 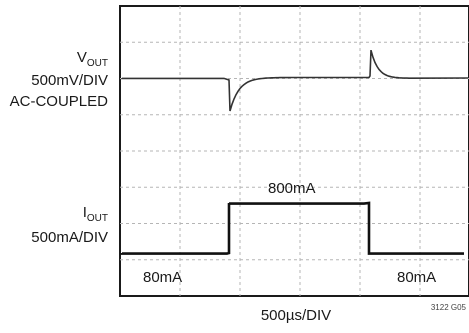 I want to click on x-scale-label: 500µs/DIV, so click(x=296, y=315).